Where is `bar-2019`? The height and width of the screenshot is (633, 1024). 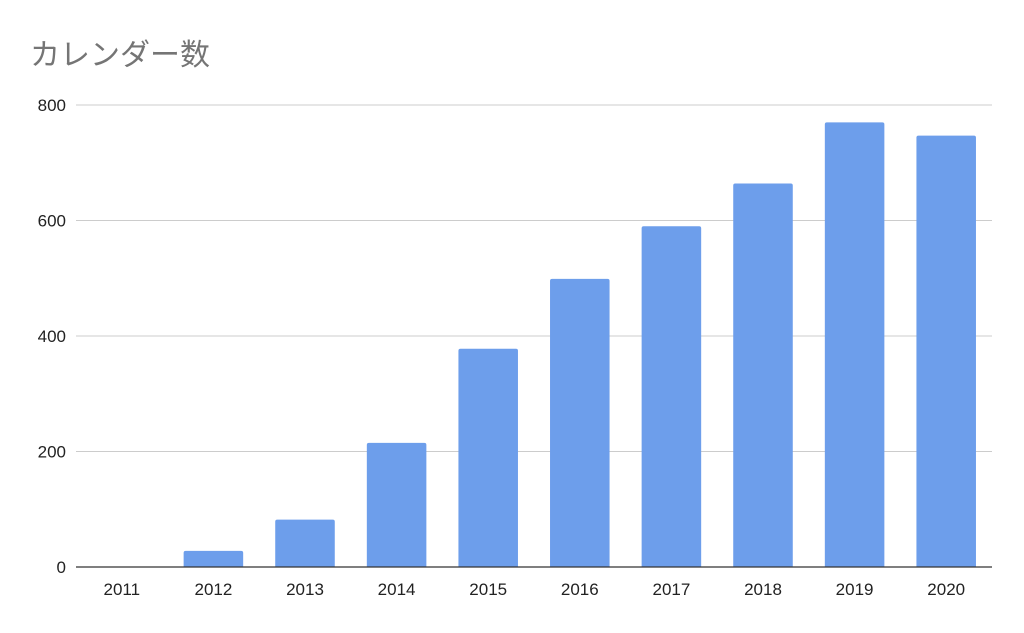
bar-2019 is located at coordinates (854, 344).